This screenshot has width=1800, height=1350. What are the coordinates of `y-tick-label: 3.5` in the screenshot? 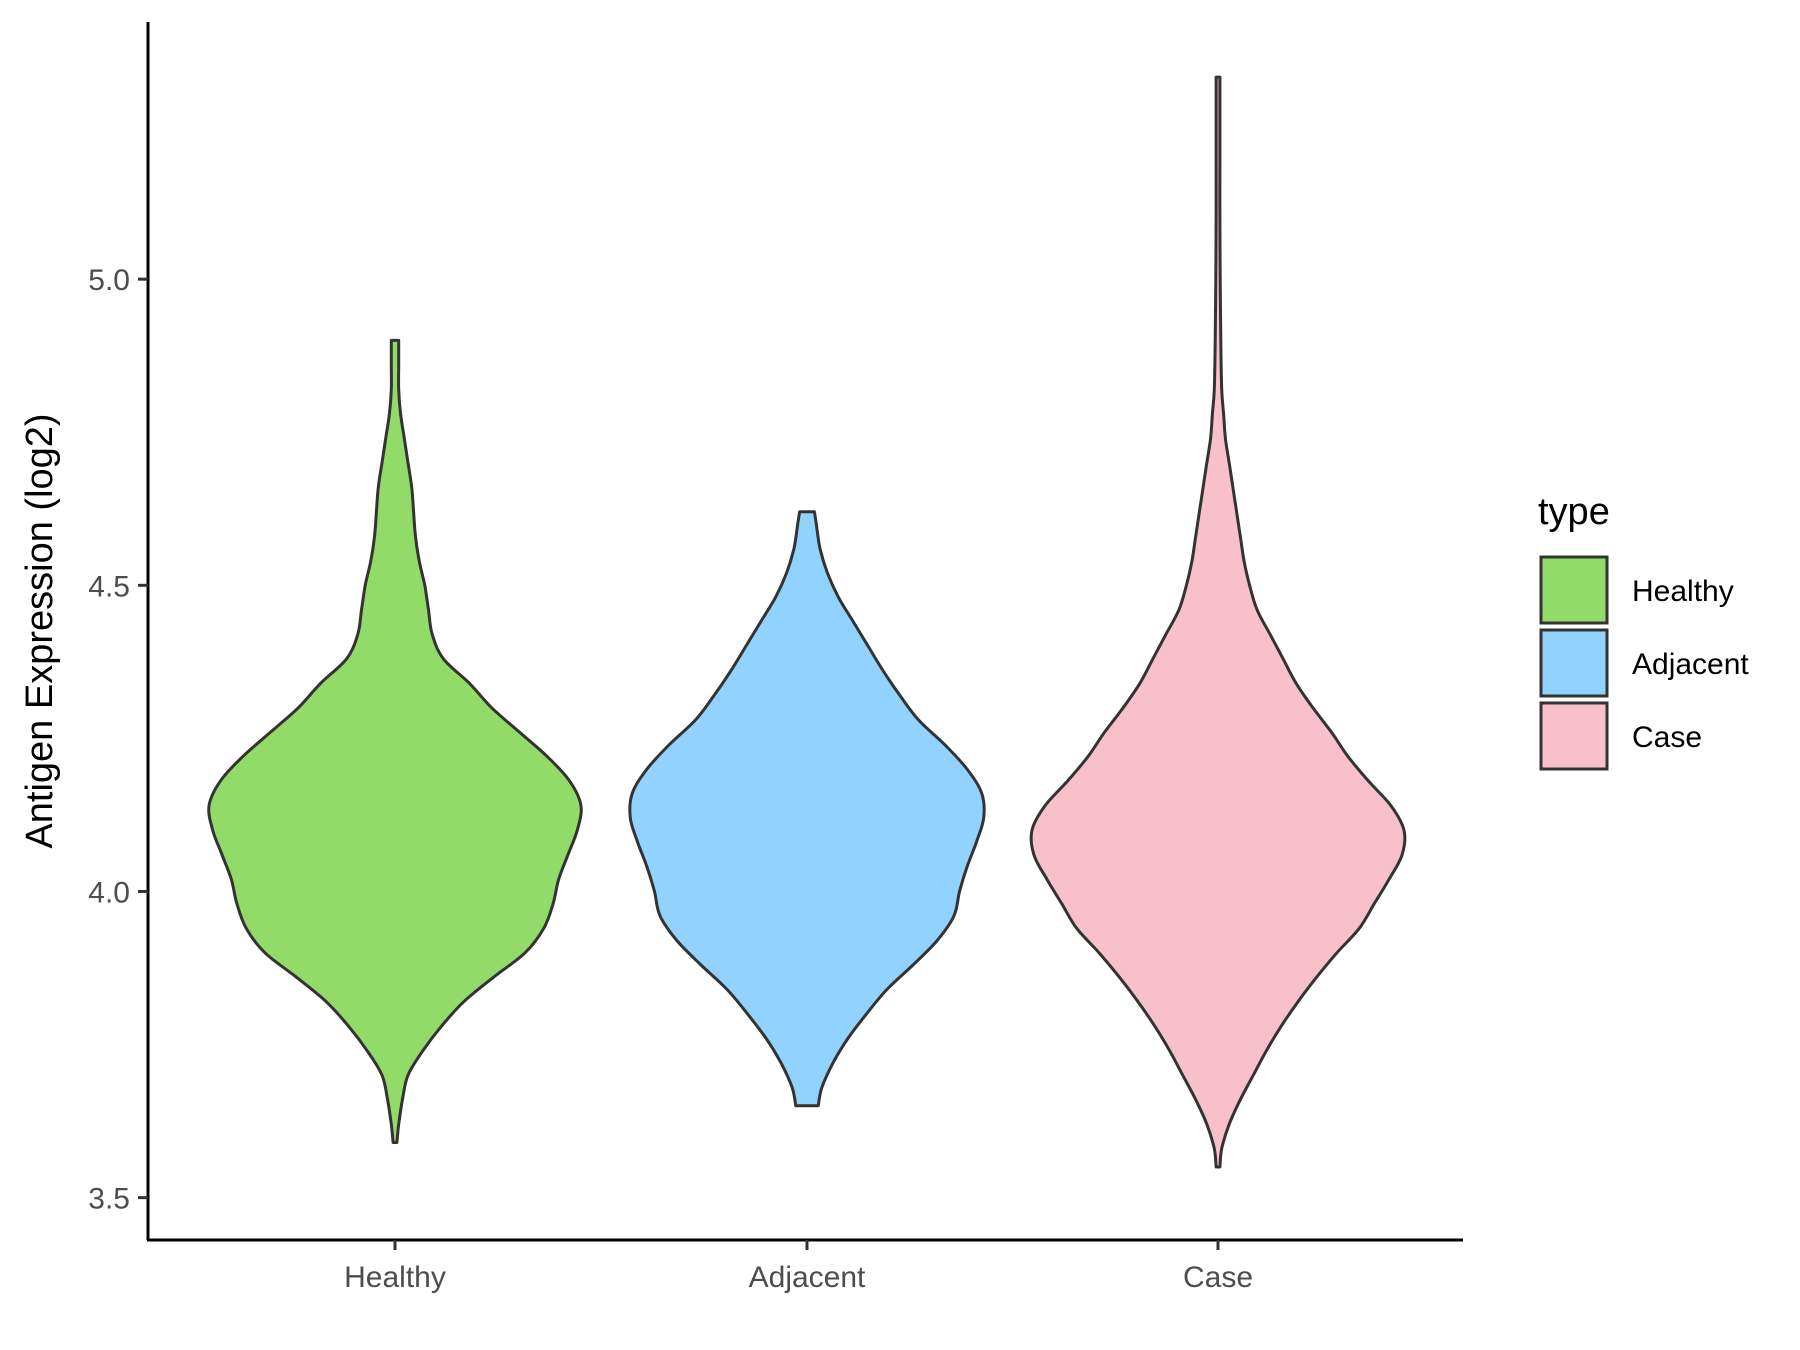 It's located at (109, 1199).